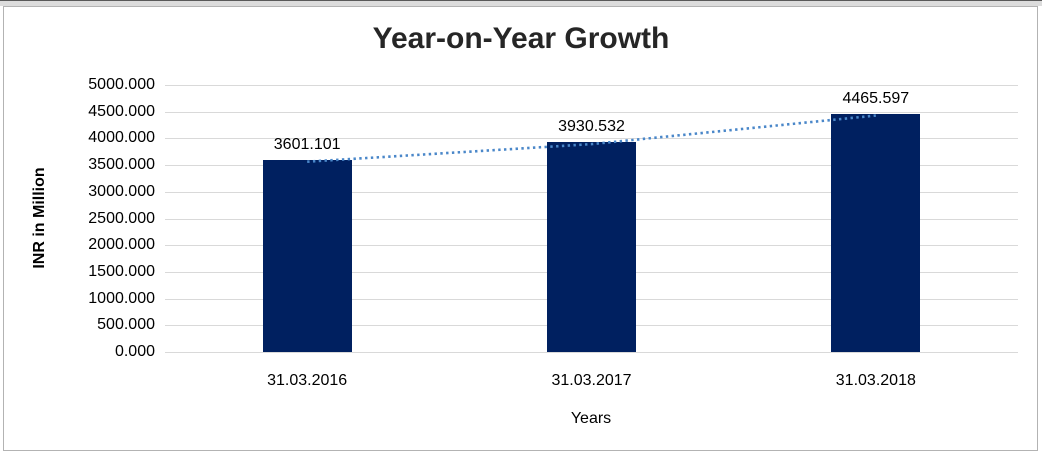 The height and width of the screenshot is (456, 1042). Describe the element at coordinates (121, 138) in the screenshot. I see `y-tick-label: 4000.000` at that location.